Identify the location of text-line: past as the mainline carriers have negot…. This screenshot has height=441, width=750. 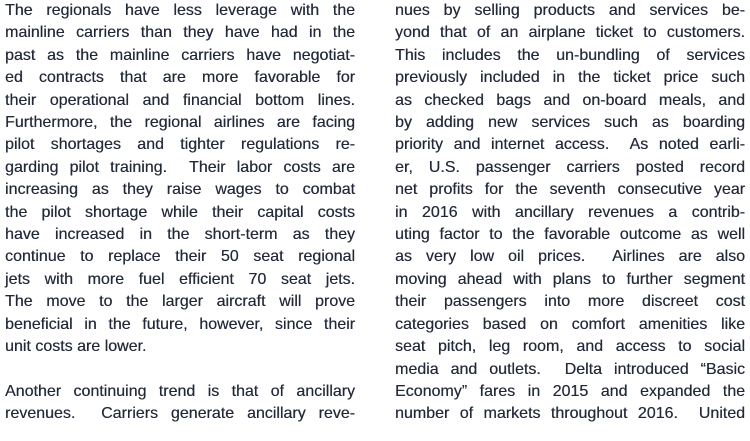
(180, 55).